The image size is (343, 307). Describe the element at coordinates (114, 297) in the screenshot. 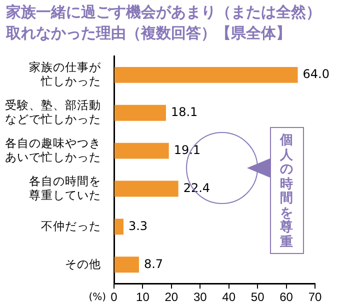

I see `x-tick-label: 0` at that location.